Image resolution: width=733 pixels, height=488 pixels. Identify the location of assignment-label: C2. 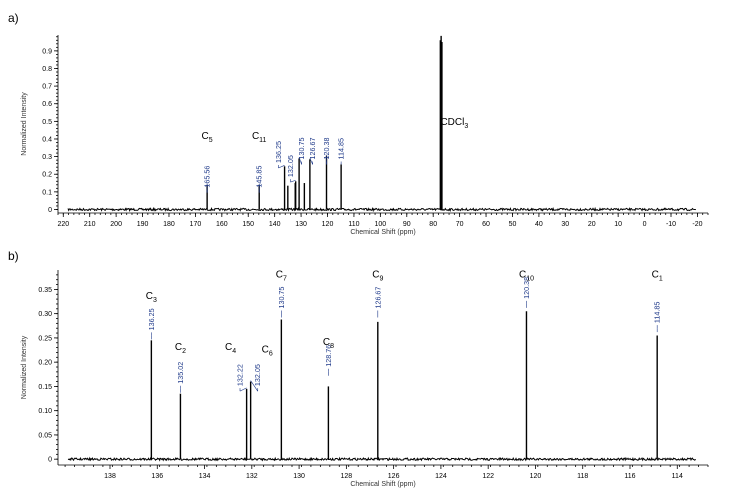
(180, 348).